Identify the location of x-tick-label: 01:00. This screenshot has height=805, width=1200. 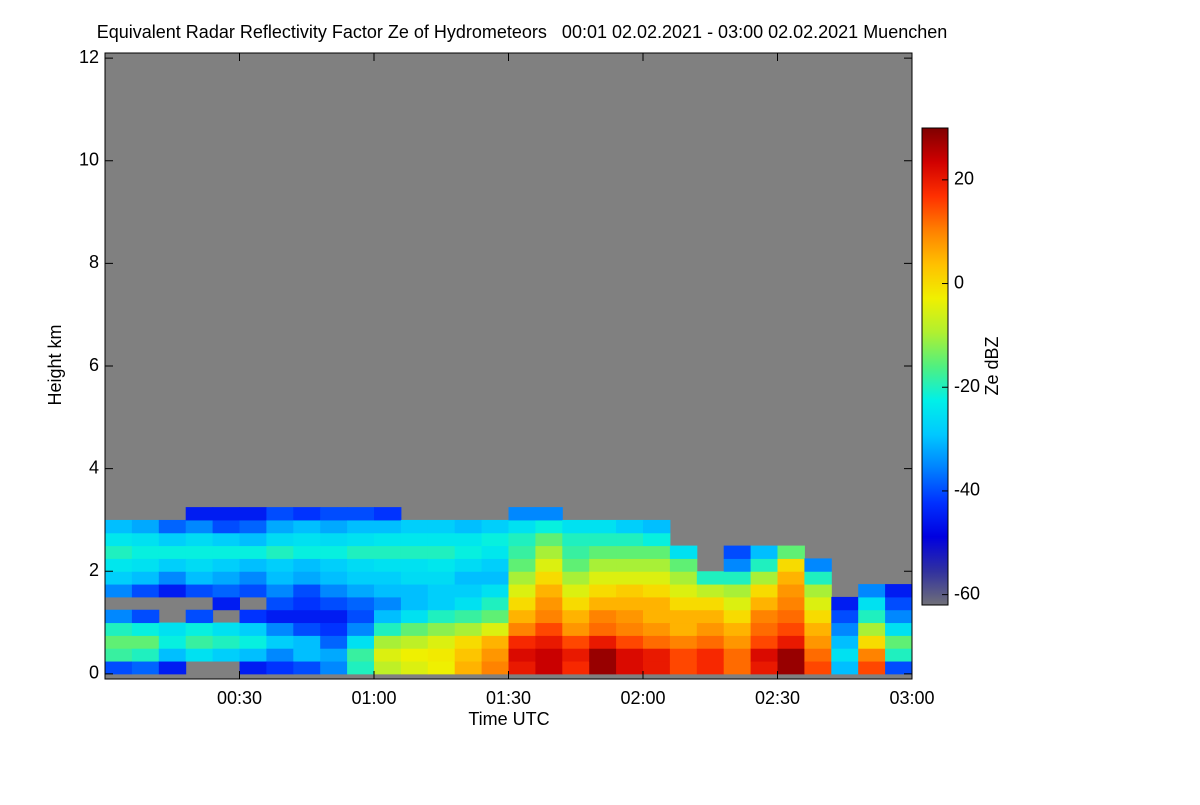
(373, 698).